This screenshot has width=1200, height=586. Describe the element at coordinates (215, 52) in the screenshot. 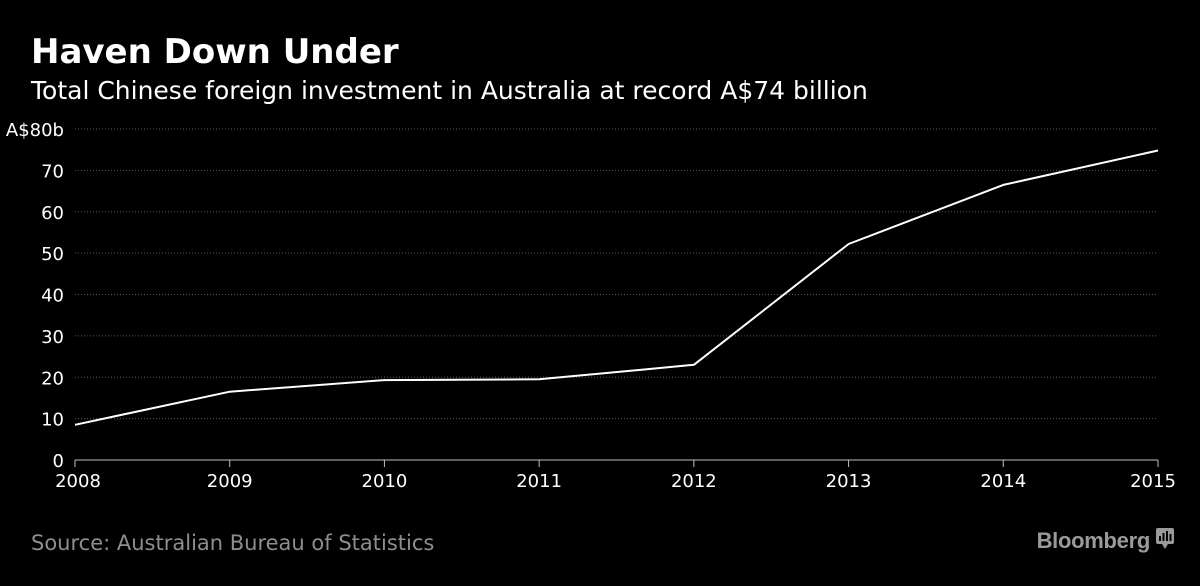

I see `chart-title: Haven Down Under` at that location.